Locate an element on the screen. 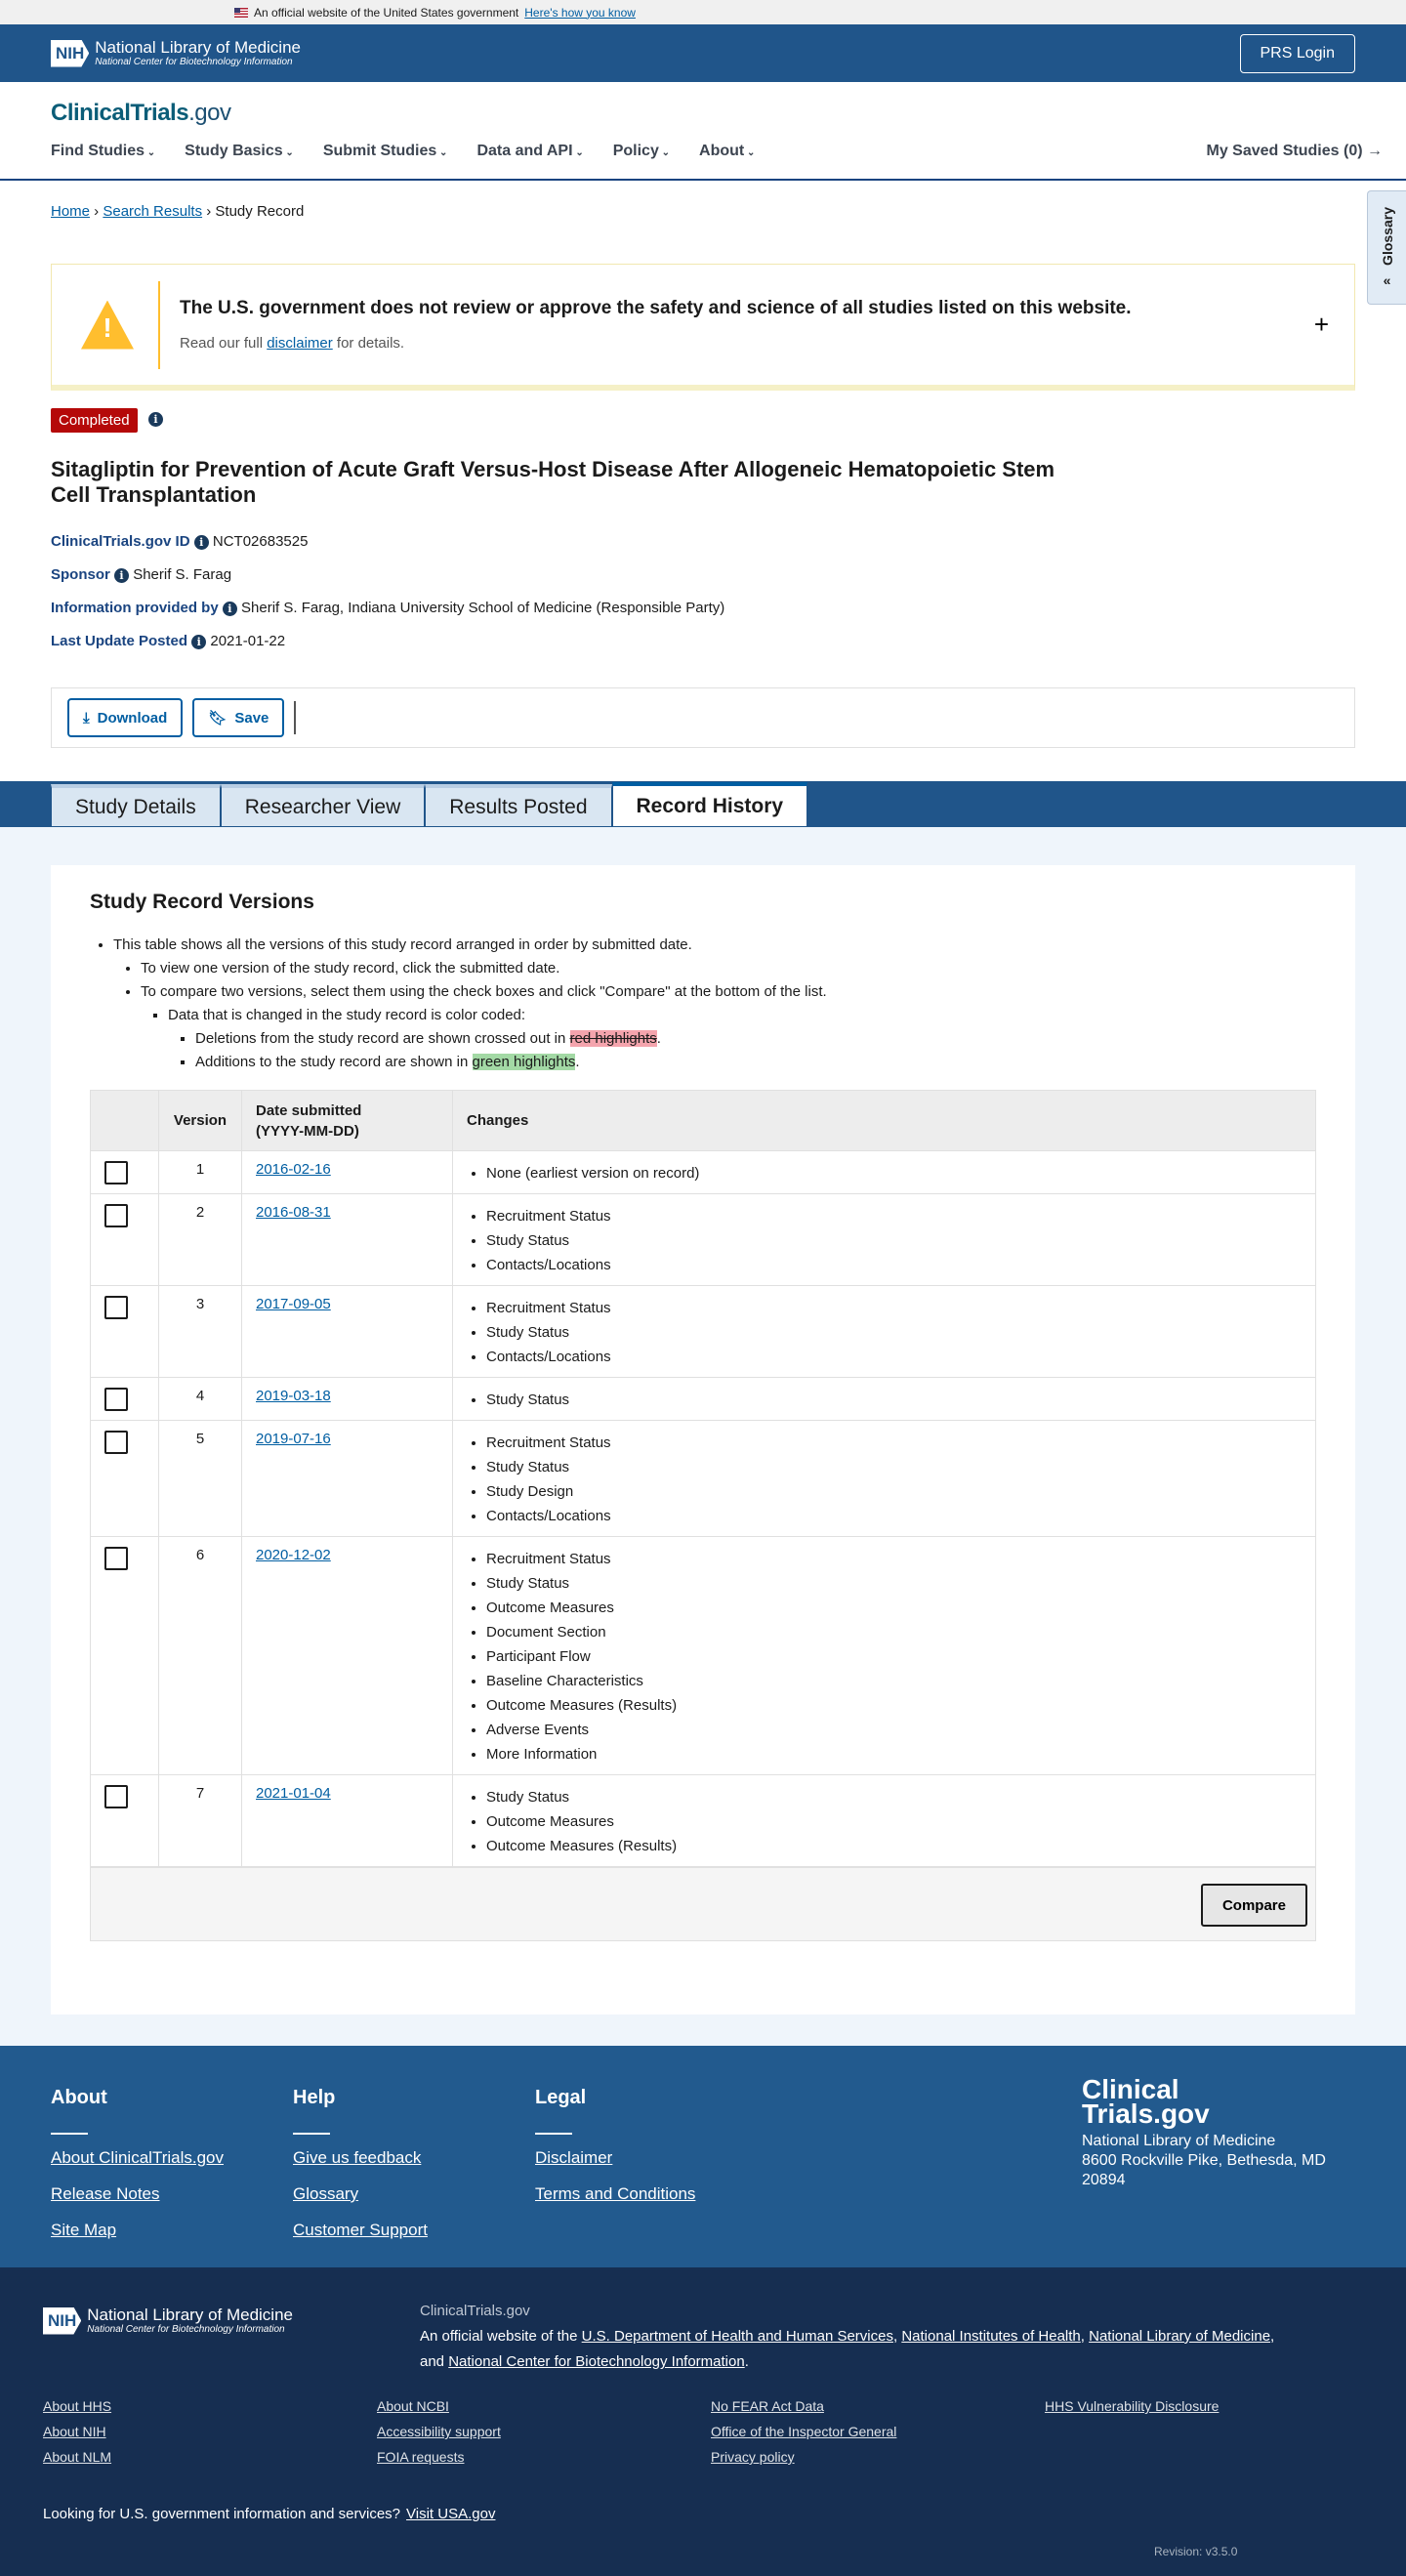 This screenshot has width=1406, height=2576. tab-record-history: Record History is located at coordinates (709, 804).